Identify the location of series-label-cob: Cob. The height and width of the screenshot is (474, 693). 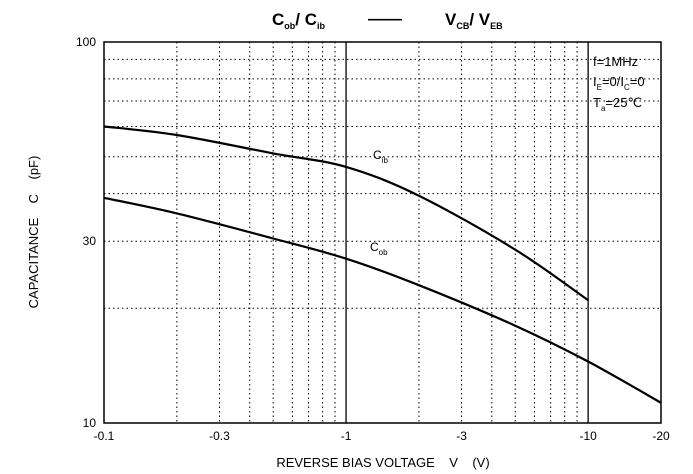
(379, 248).